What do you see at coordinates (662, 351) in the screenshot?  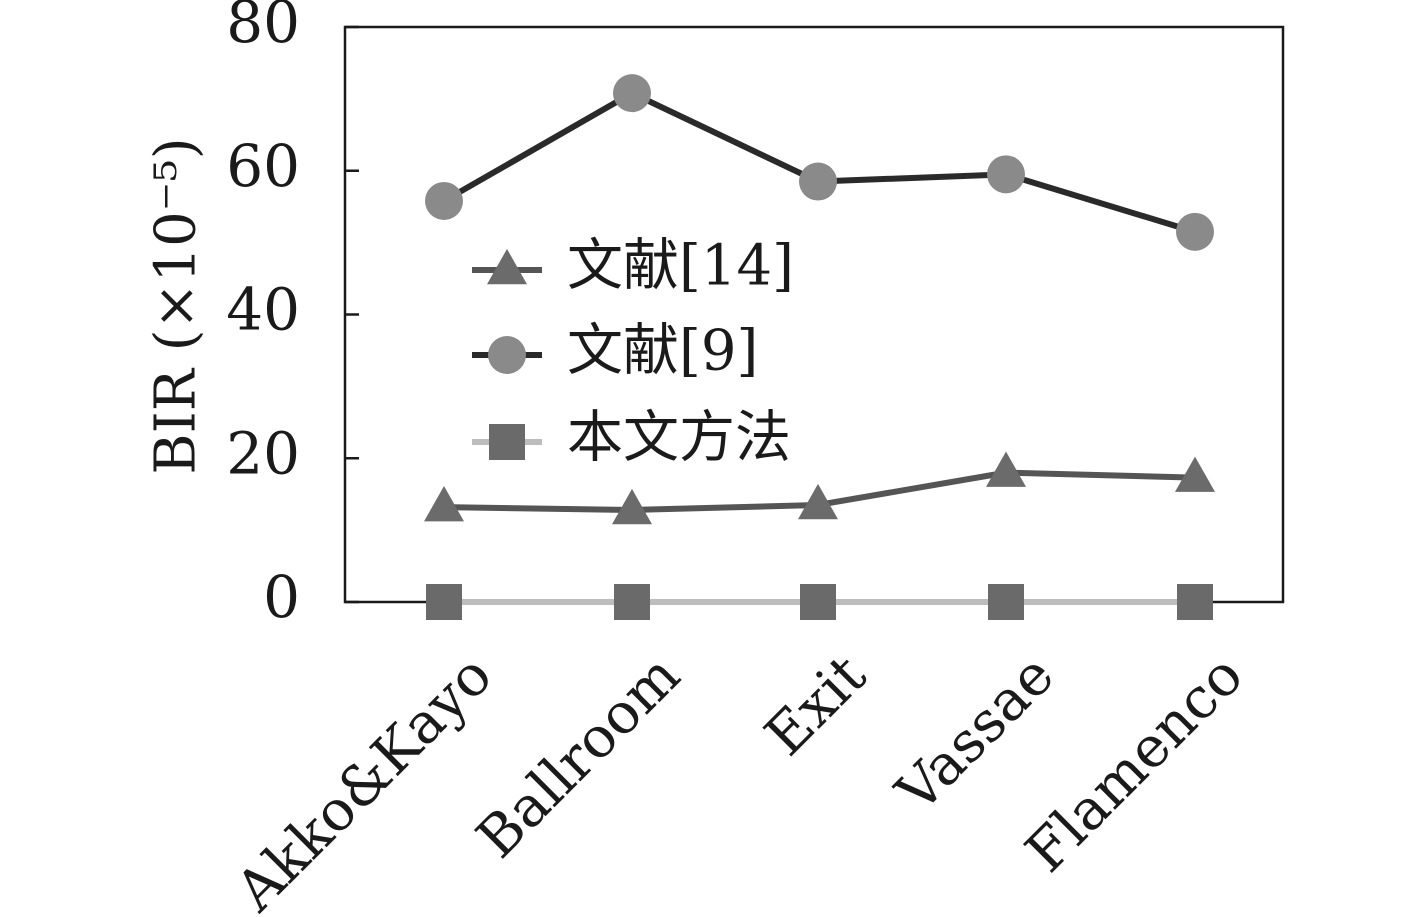 I see `legend-label: 文献[9]` at bounding box center [662, 351].